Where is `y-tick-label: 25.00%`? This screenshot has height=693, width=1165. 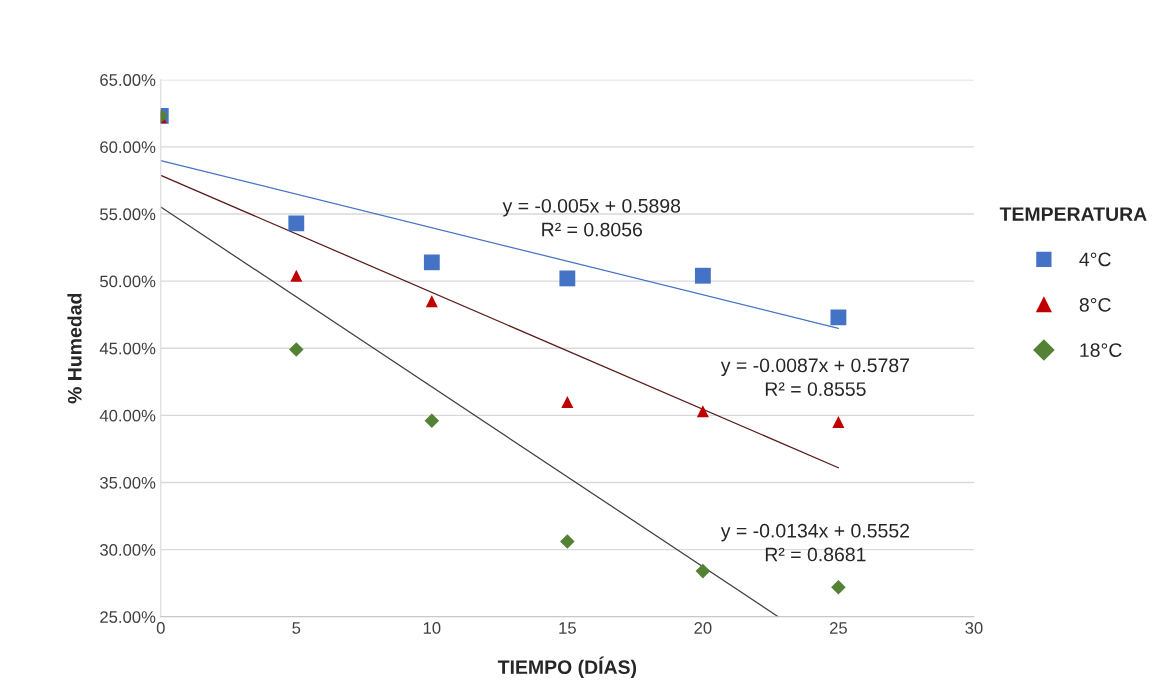
y-tick-label: 25.00% is located at coordinates (128, 617).